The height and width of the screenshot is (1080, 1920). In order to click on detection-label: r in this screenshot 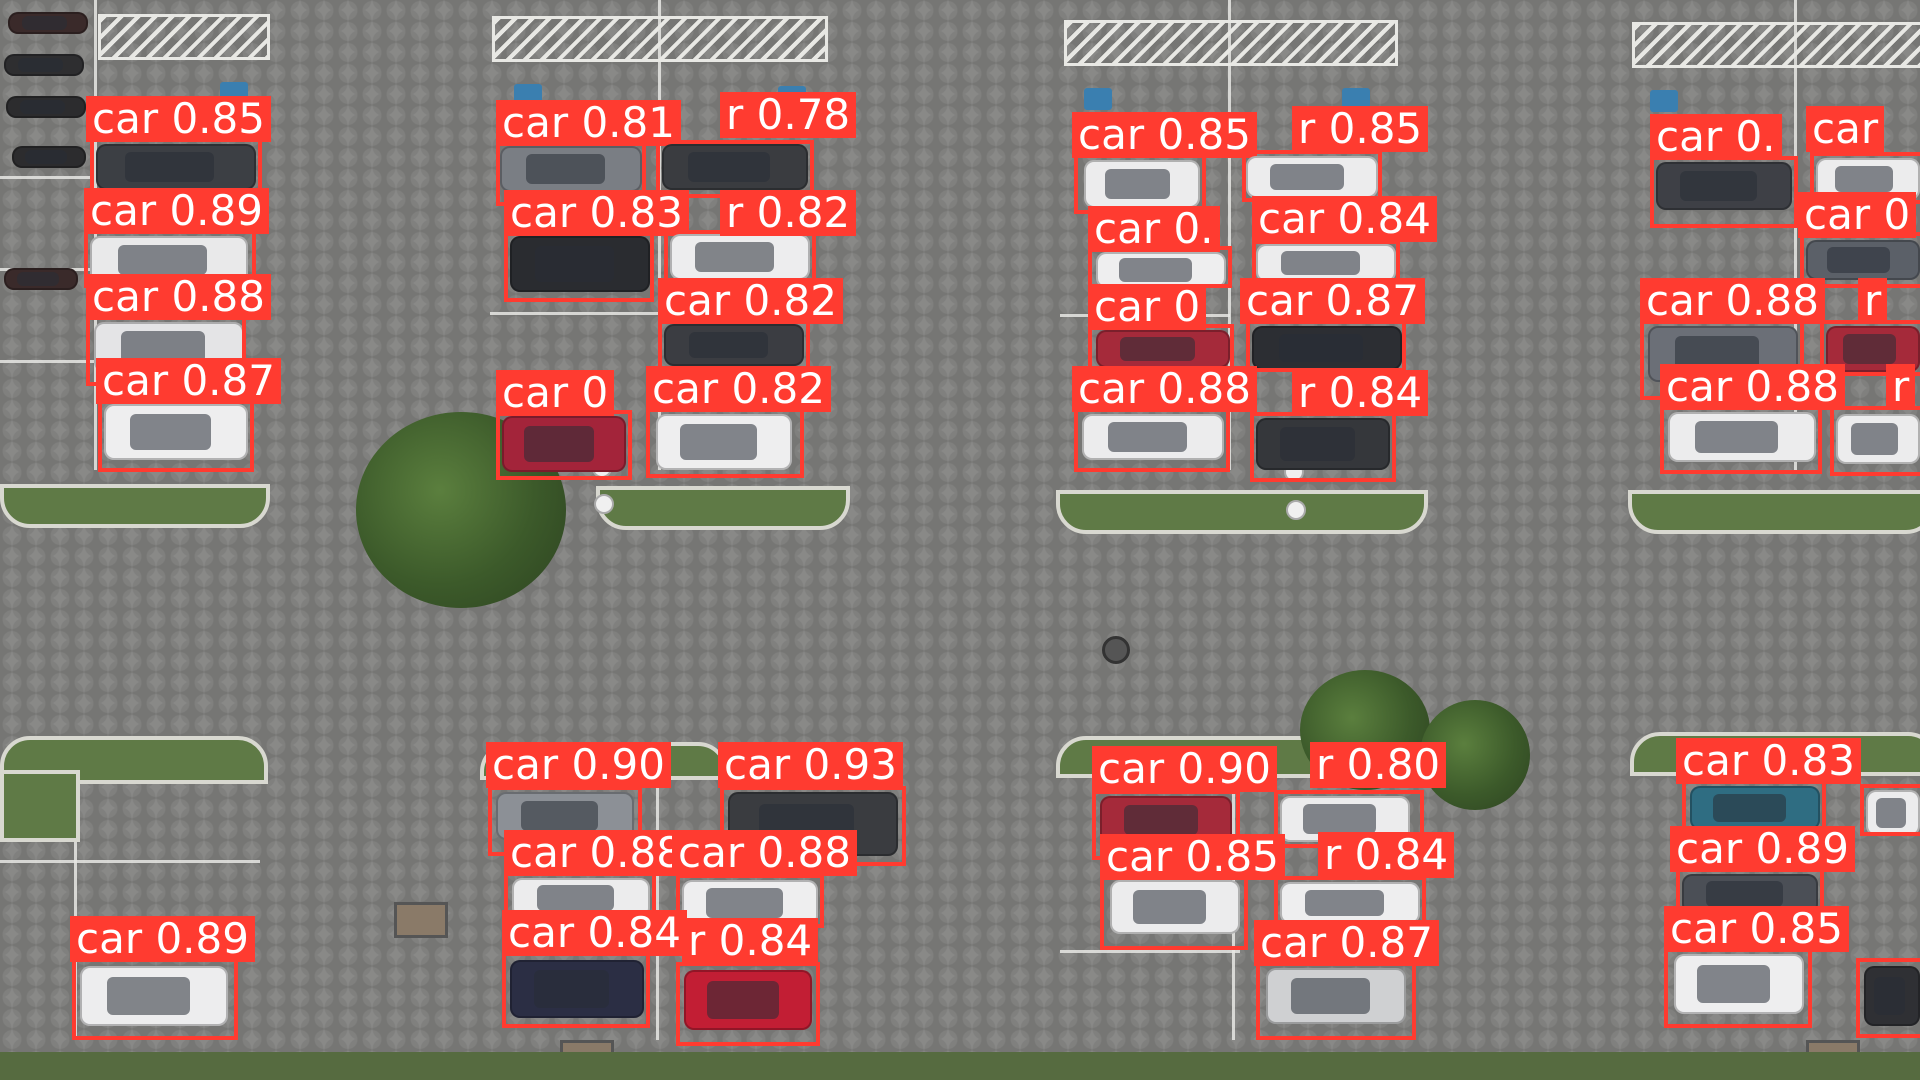, I will do `click(1873, 301)`.